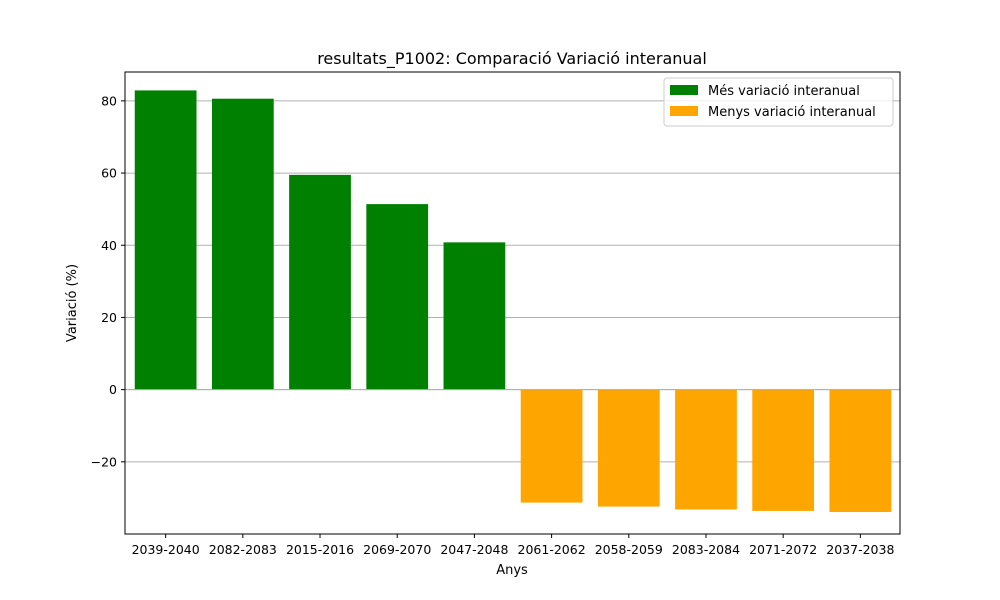 Image resolution: width=1000 pixels, height=600 pixels. Describe the element at coordinates (113, 389) in the screenshot. I see `y-tick-label: 0` at that location.